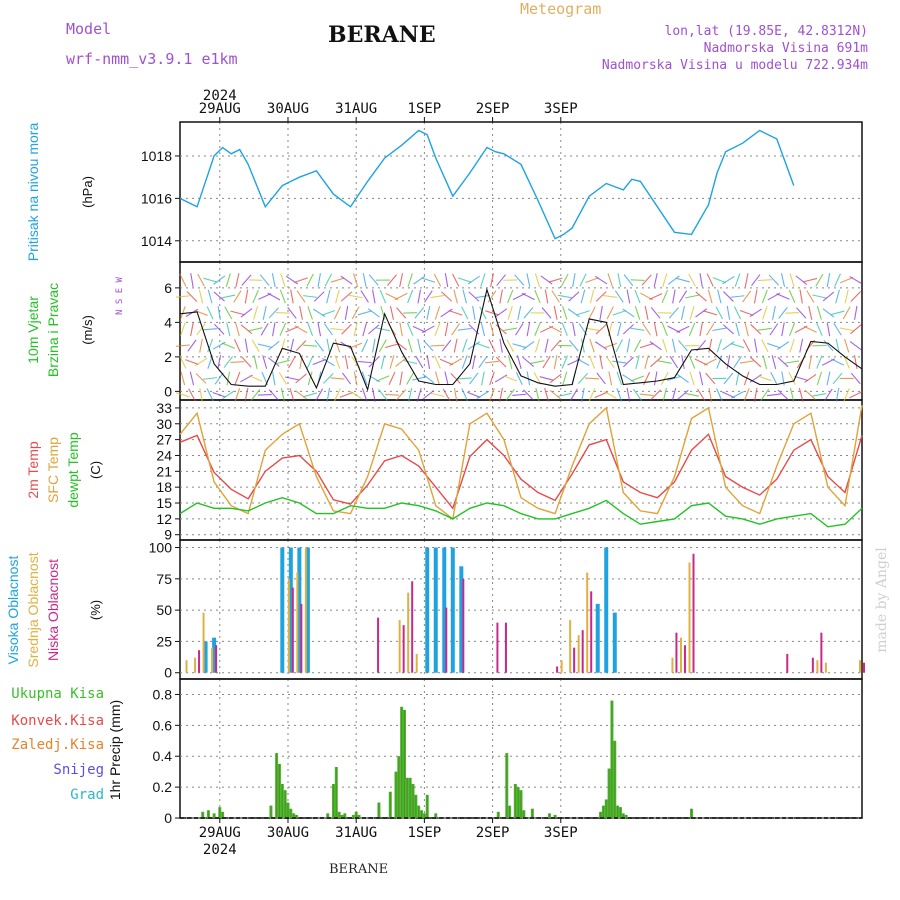 This screenshot has height=900, width=900. What do you see at coordinates (493, 109) in the screenshot?
I see `top-day-label: 2SEP` at bounding box center [493, 109].